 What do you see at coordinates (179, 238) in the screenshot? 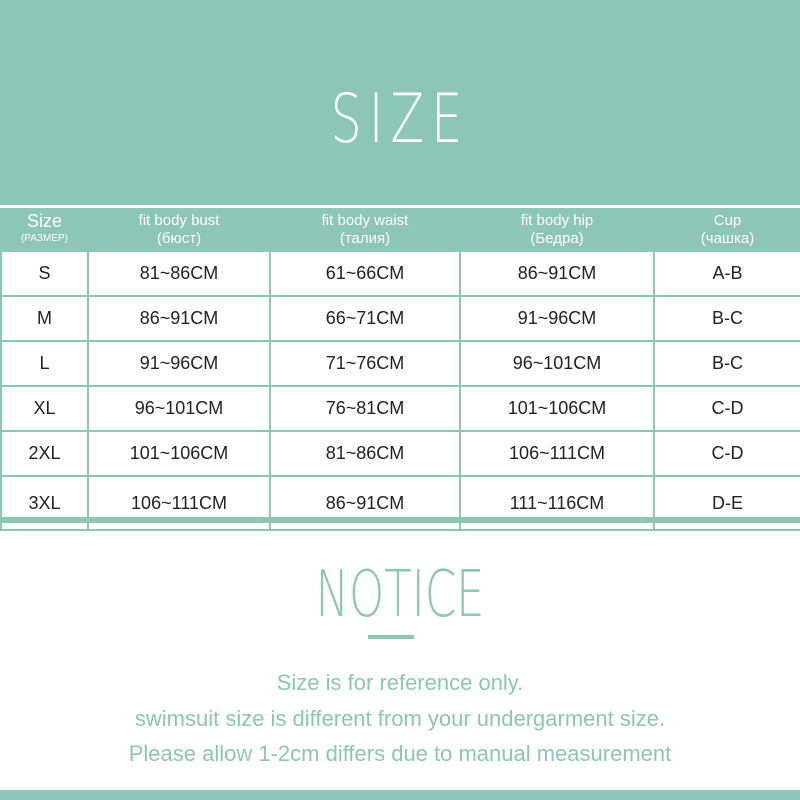
I see `header-sublabel: (бюст)` at bounding box center [179, 238].